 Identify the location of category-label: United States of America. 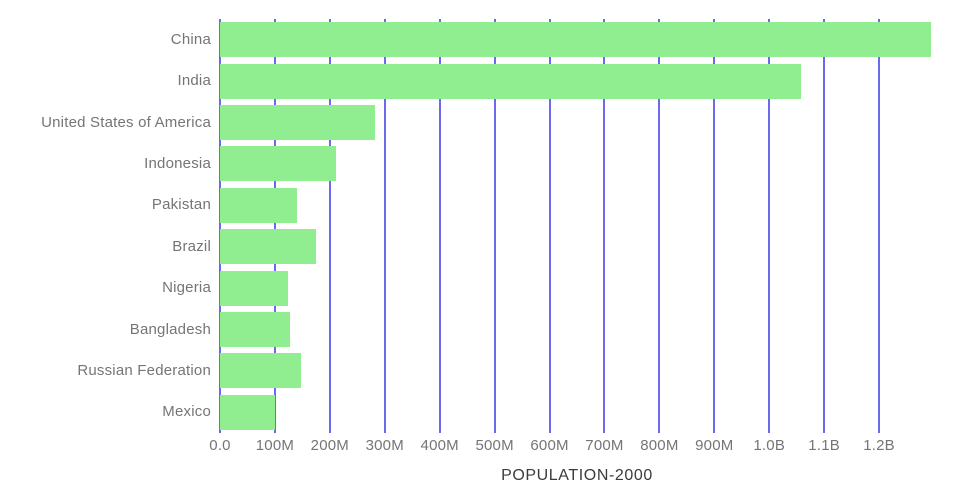
(126, 122).